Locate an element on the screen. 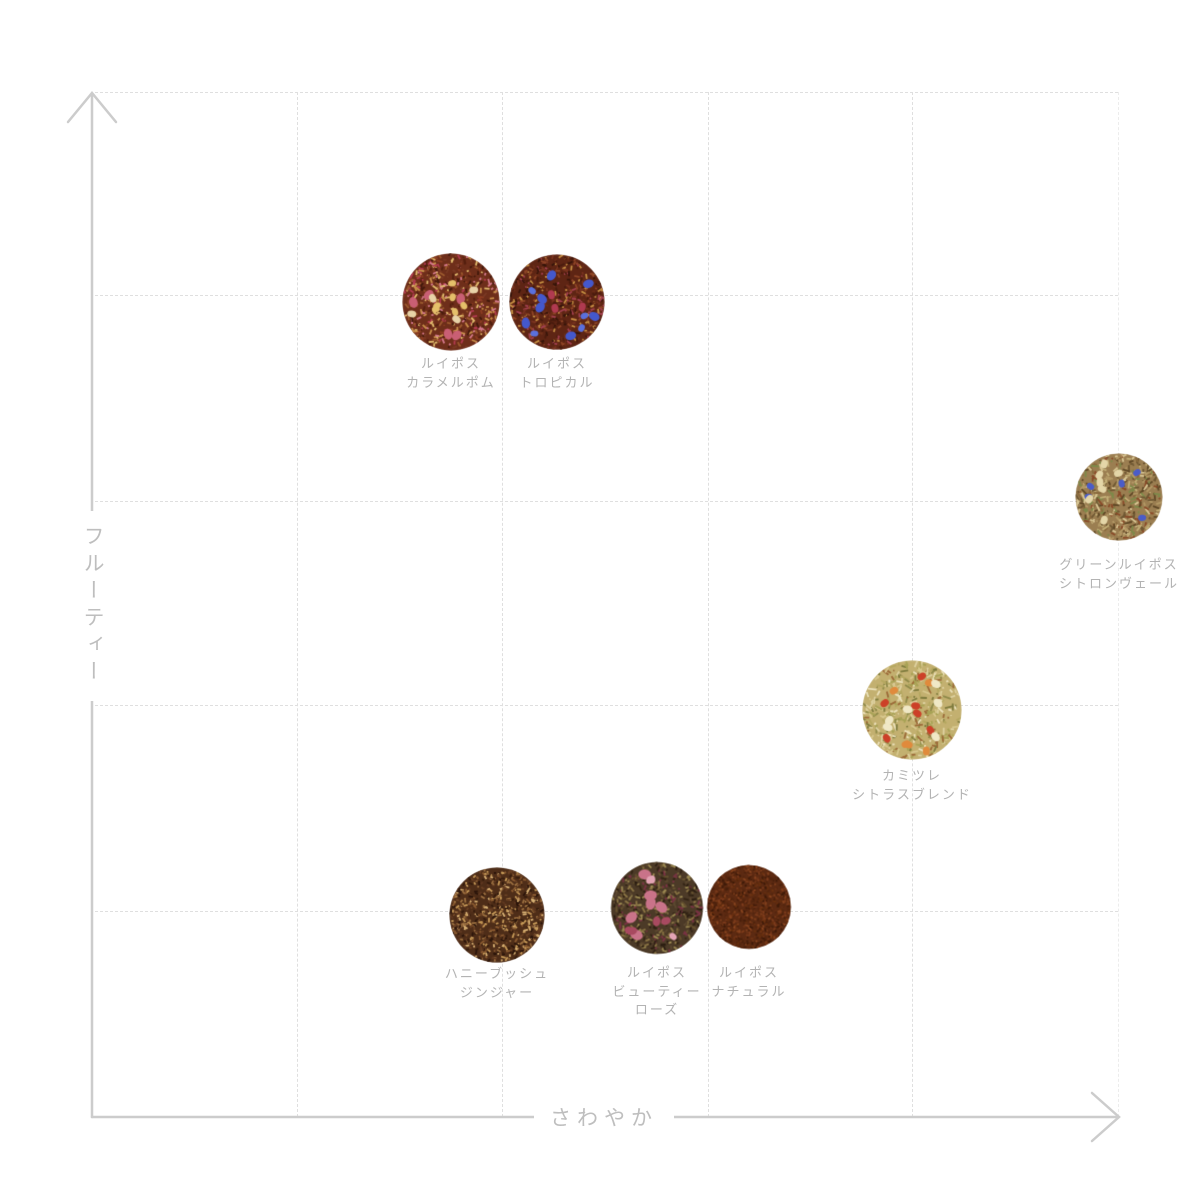 The height and width of the screenshot is (1200, 1200). tea-label-chamomile-citrus-blend: カミツレシトラスブレンド is located at coordinates (912, 785).